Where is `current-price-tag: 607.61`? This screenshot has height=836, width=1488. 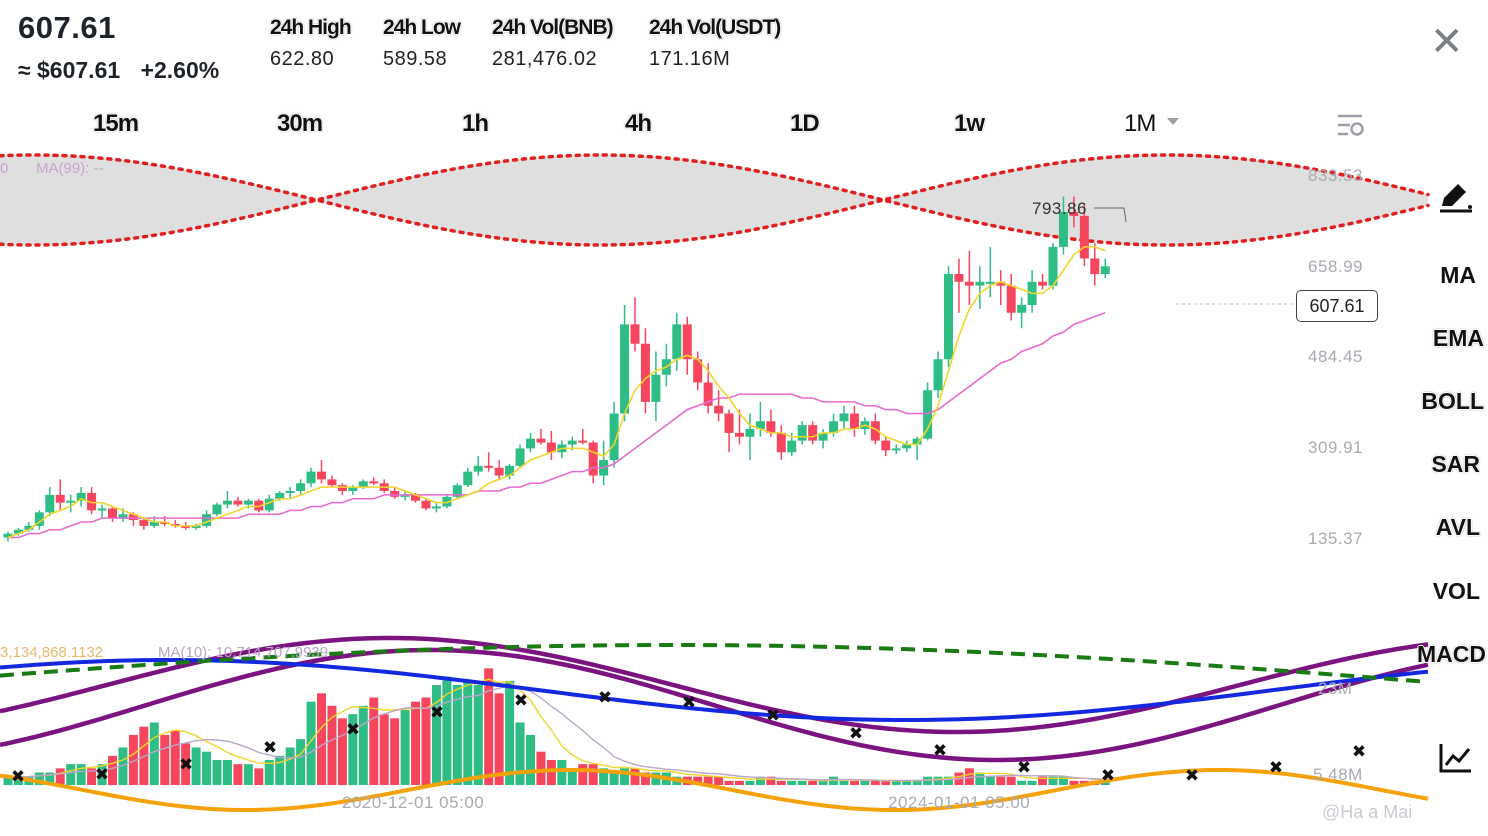 current-price-tag: 607.61 is located at coordinates (1337, 306).